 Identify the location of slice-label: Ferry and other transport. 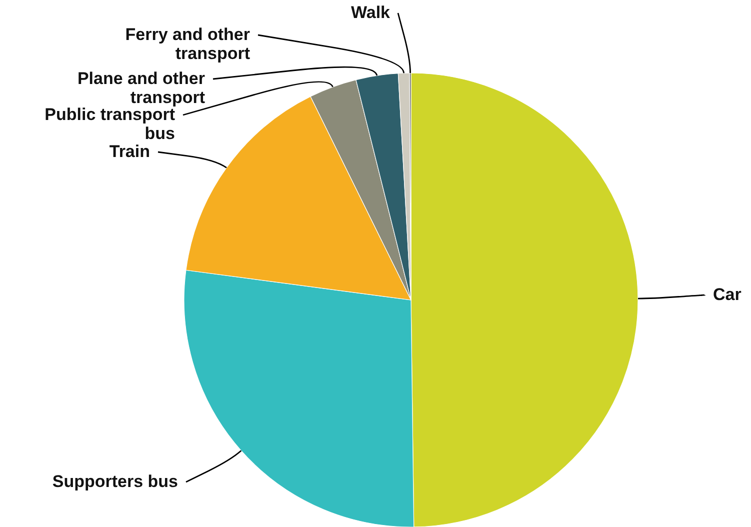
(187, 44).